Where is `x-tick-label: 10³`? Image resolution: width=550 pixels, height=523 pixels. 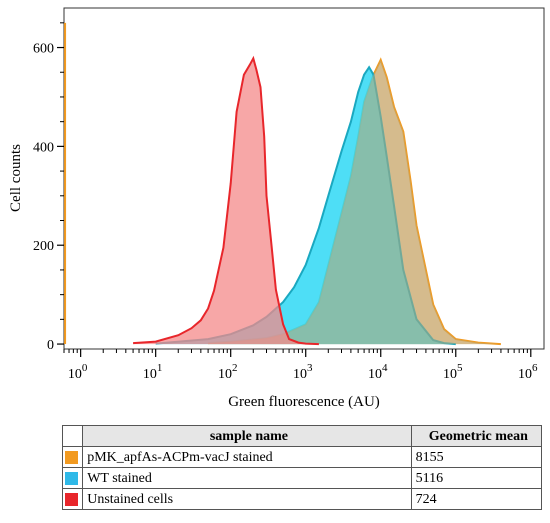 x-tick-label: 10³ is located at coordinates (303, 372).